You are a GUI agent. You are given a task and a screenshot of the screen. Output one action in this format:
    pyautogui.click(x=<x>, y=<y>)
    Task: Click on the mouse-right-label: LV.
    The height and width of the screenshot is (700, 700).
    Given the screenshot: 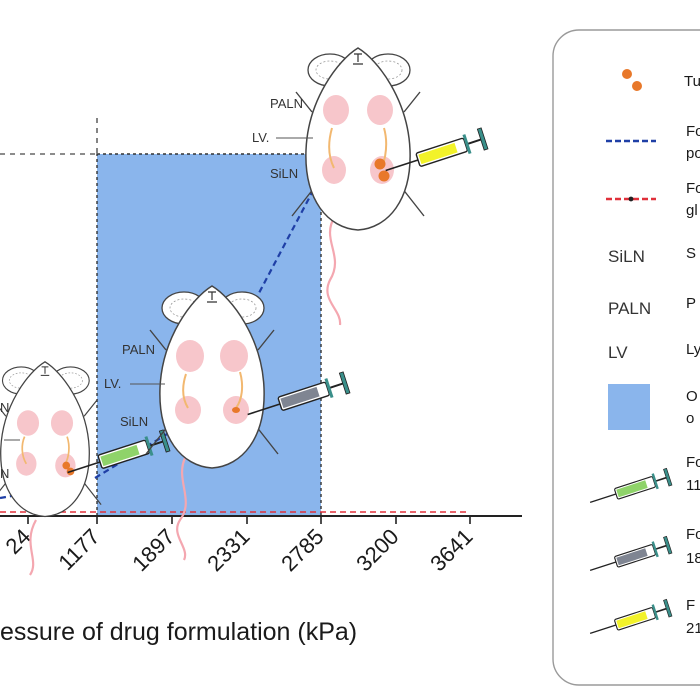 What is the action you would take?
    pyautogui.click(x=260, y=137)
    